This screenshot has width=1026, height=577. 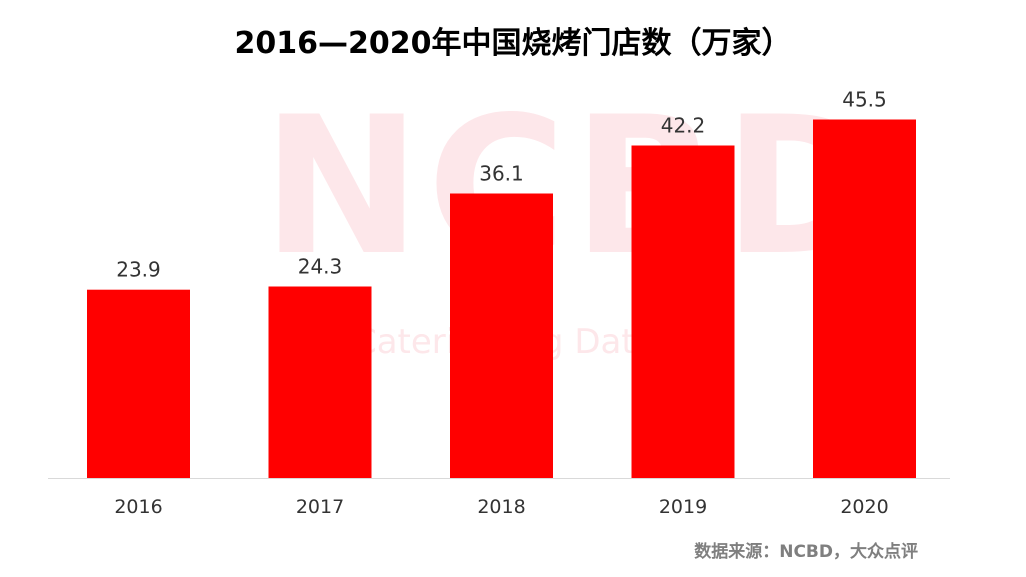 What do you see at coordinates (864, 100) in the screenshot?
I see `data-label-2020: 45.5` at bounding box center [864, 100].